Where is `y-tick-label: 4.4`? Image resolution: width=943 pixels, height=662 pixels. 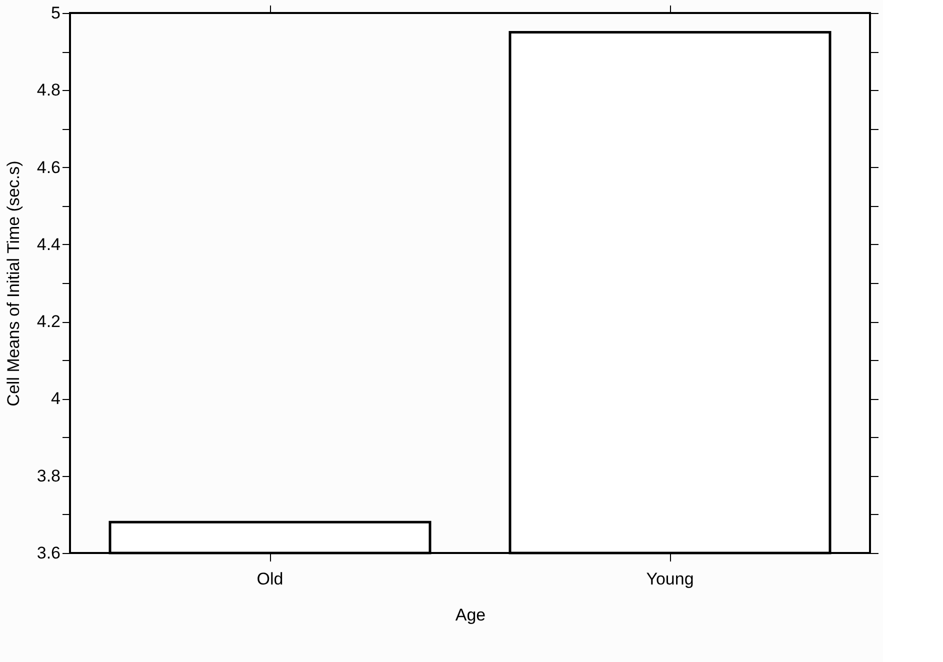
y-tick-label: 4.4 is located at coordinates (48, 244).